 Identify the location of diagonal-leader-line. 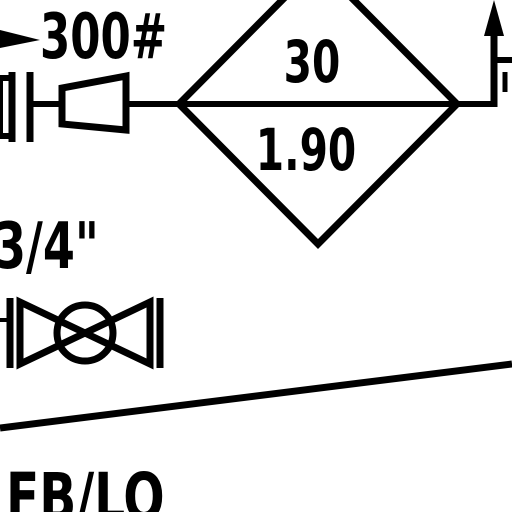
(256, 396).